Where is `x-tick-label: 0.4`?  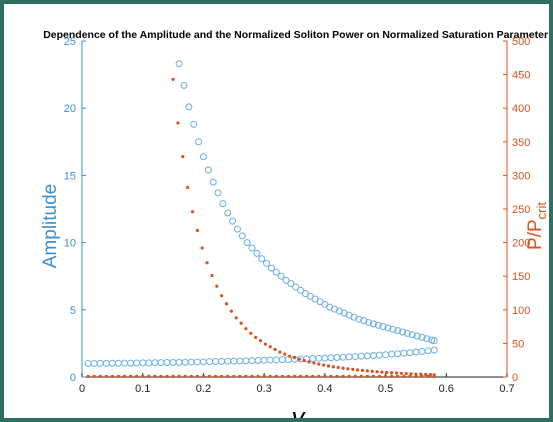 x-tick-label: 0.4 is located at coordinates (324, 389).